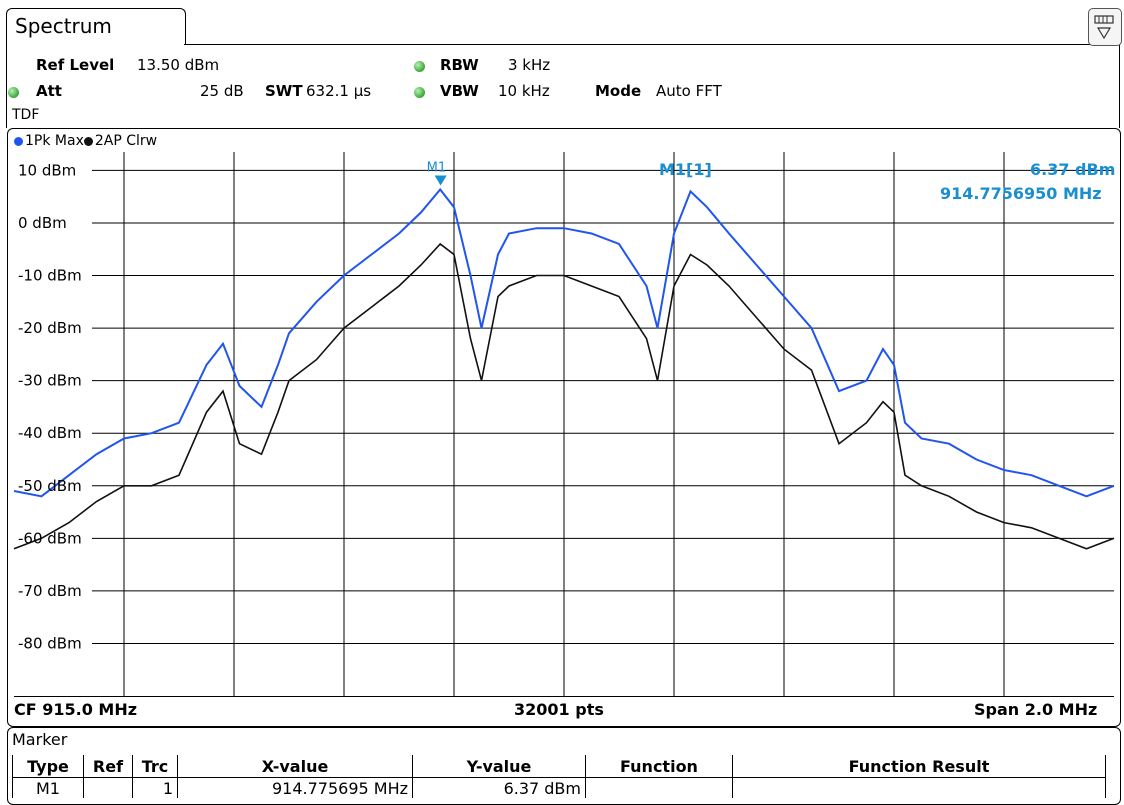 The image size is (1124, 805). What do you see at coordinates (13, 92) in the screenshot?
I see `att-status-icon` at bounding box center [13, 92].